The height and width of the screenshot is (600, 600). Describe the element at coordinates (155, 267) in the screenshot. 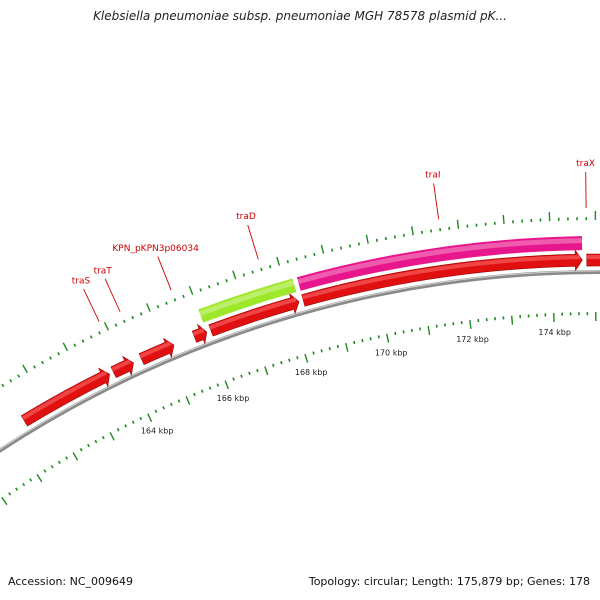

I see `gene-label: KPN_pKPN3p06034` at that location.